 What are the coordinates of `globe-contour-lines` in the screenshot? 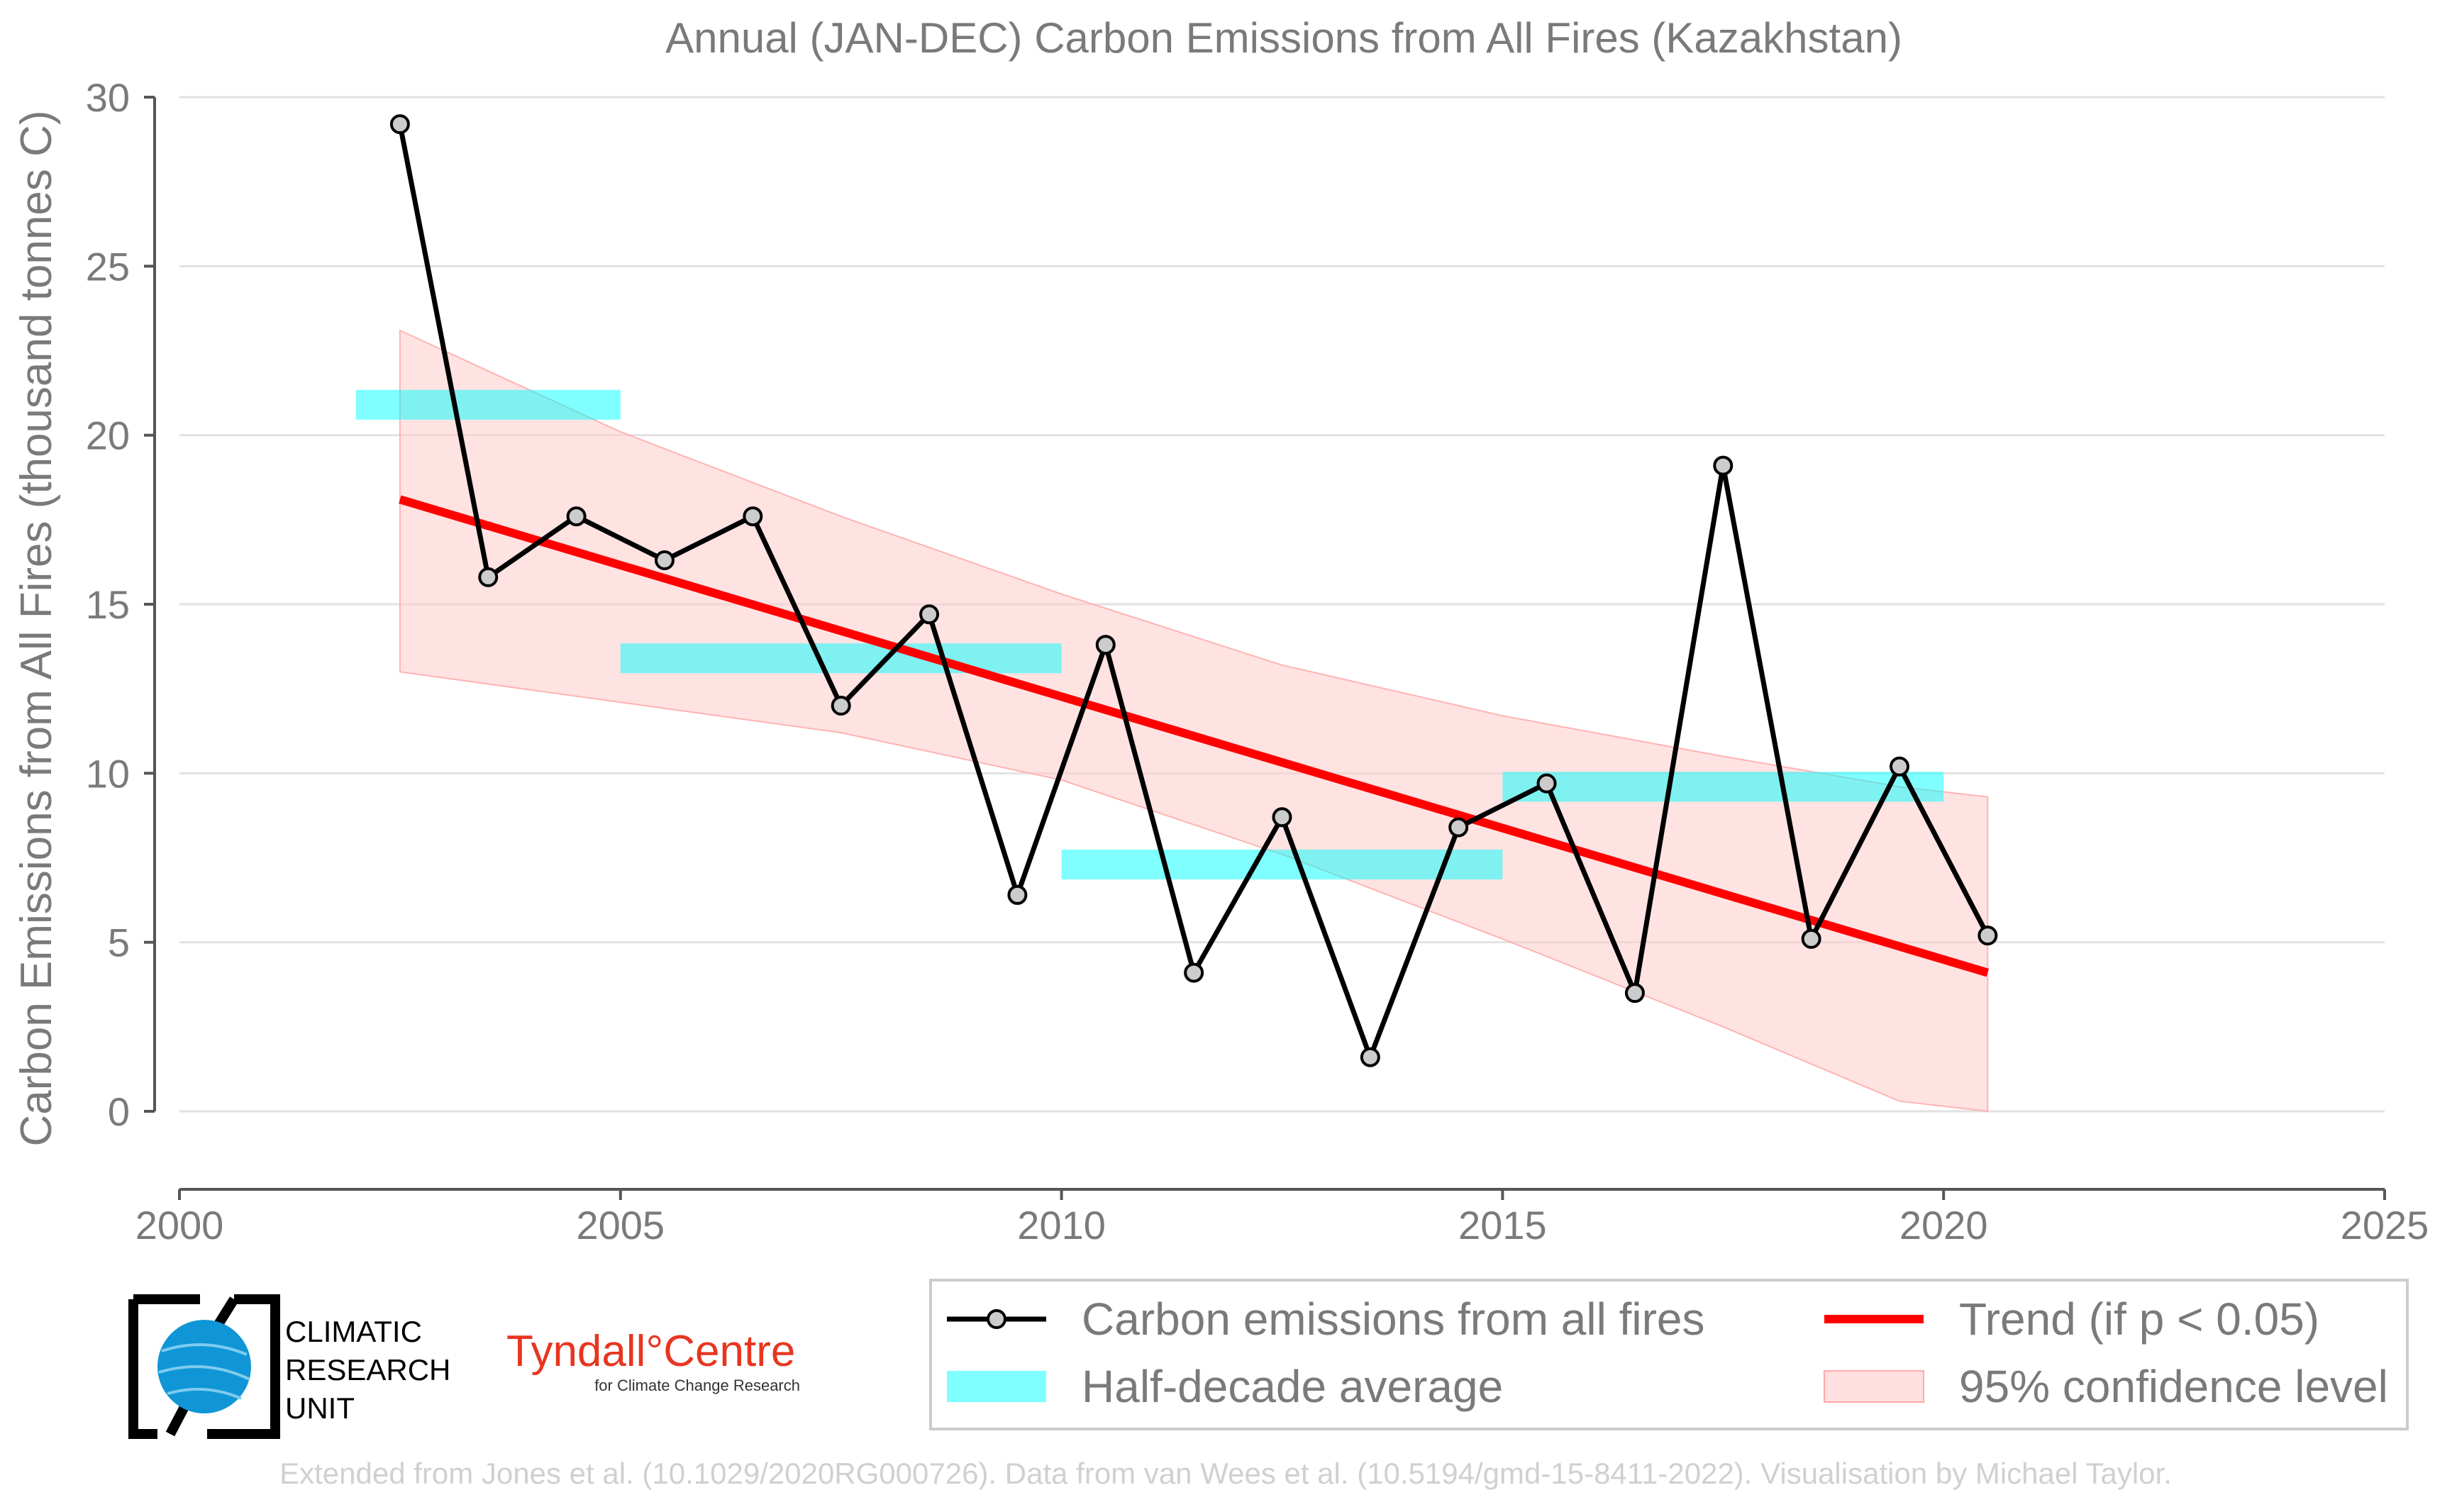 It's located at (204, 1371).